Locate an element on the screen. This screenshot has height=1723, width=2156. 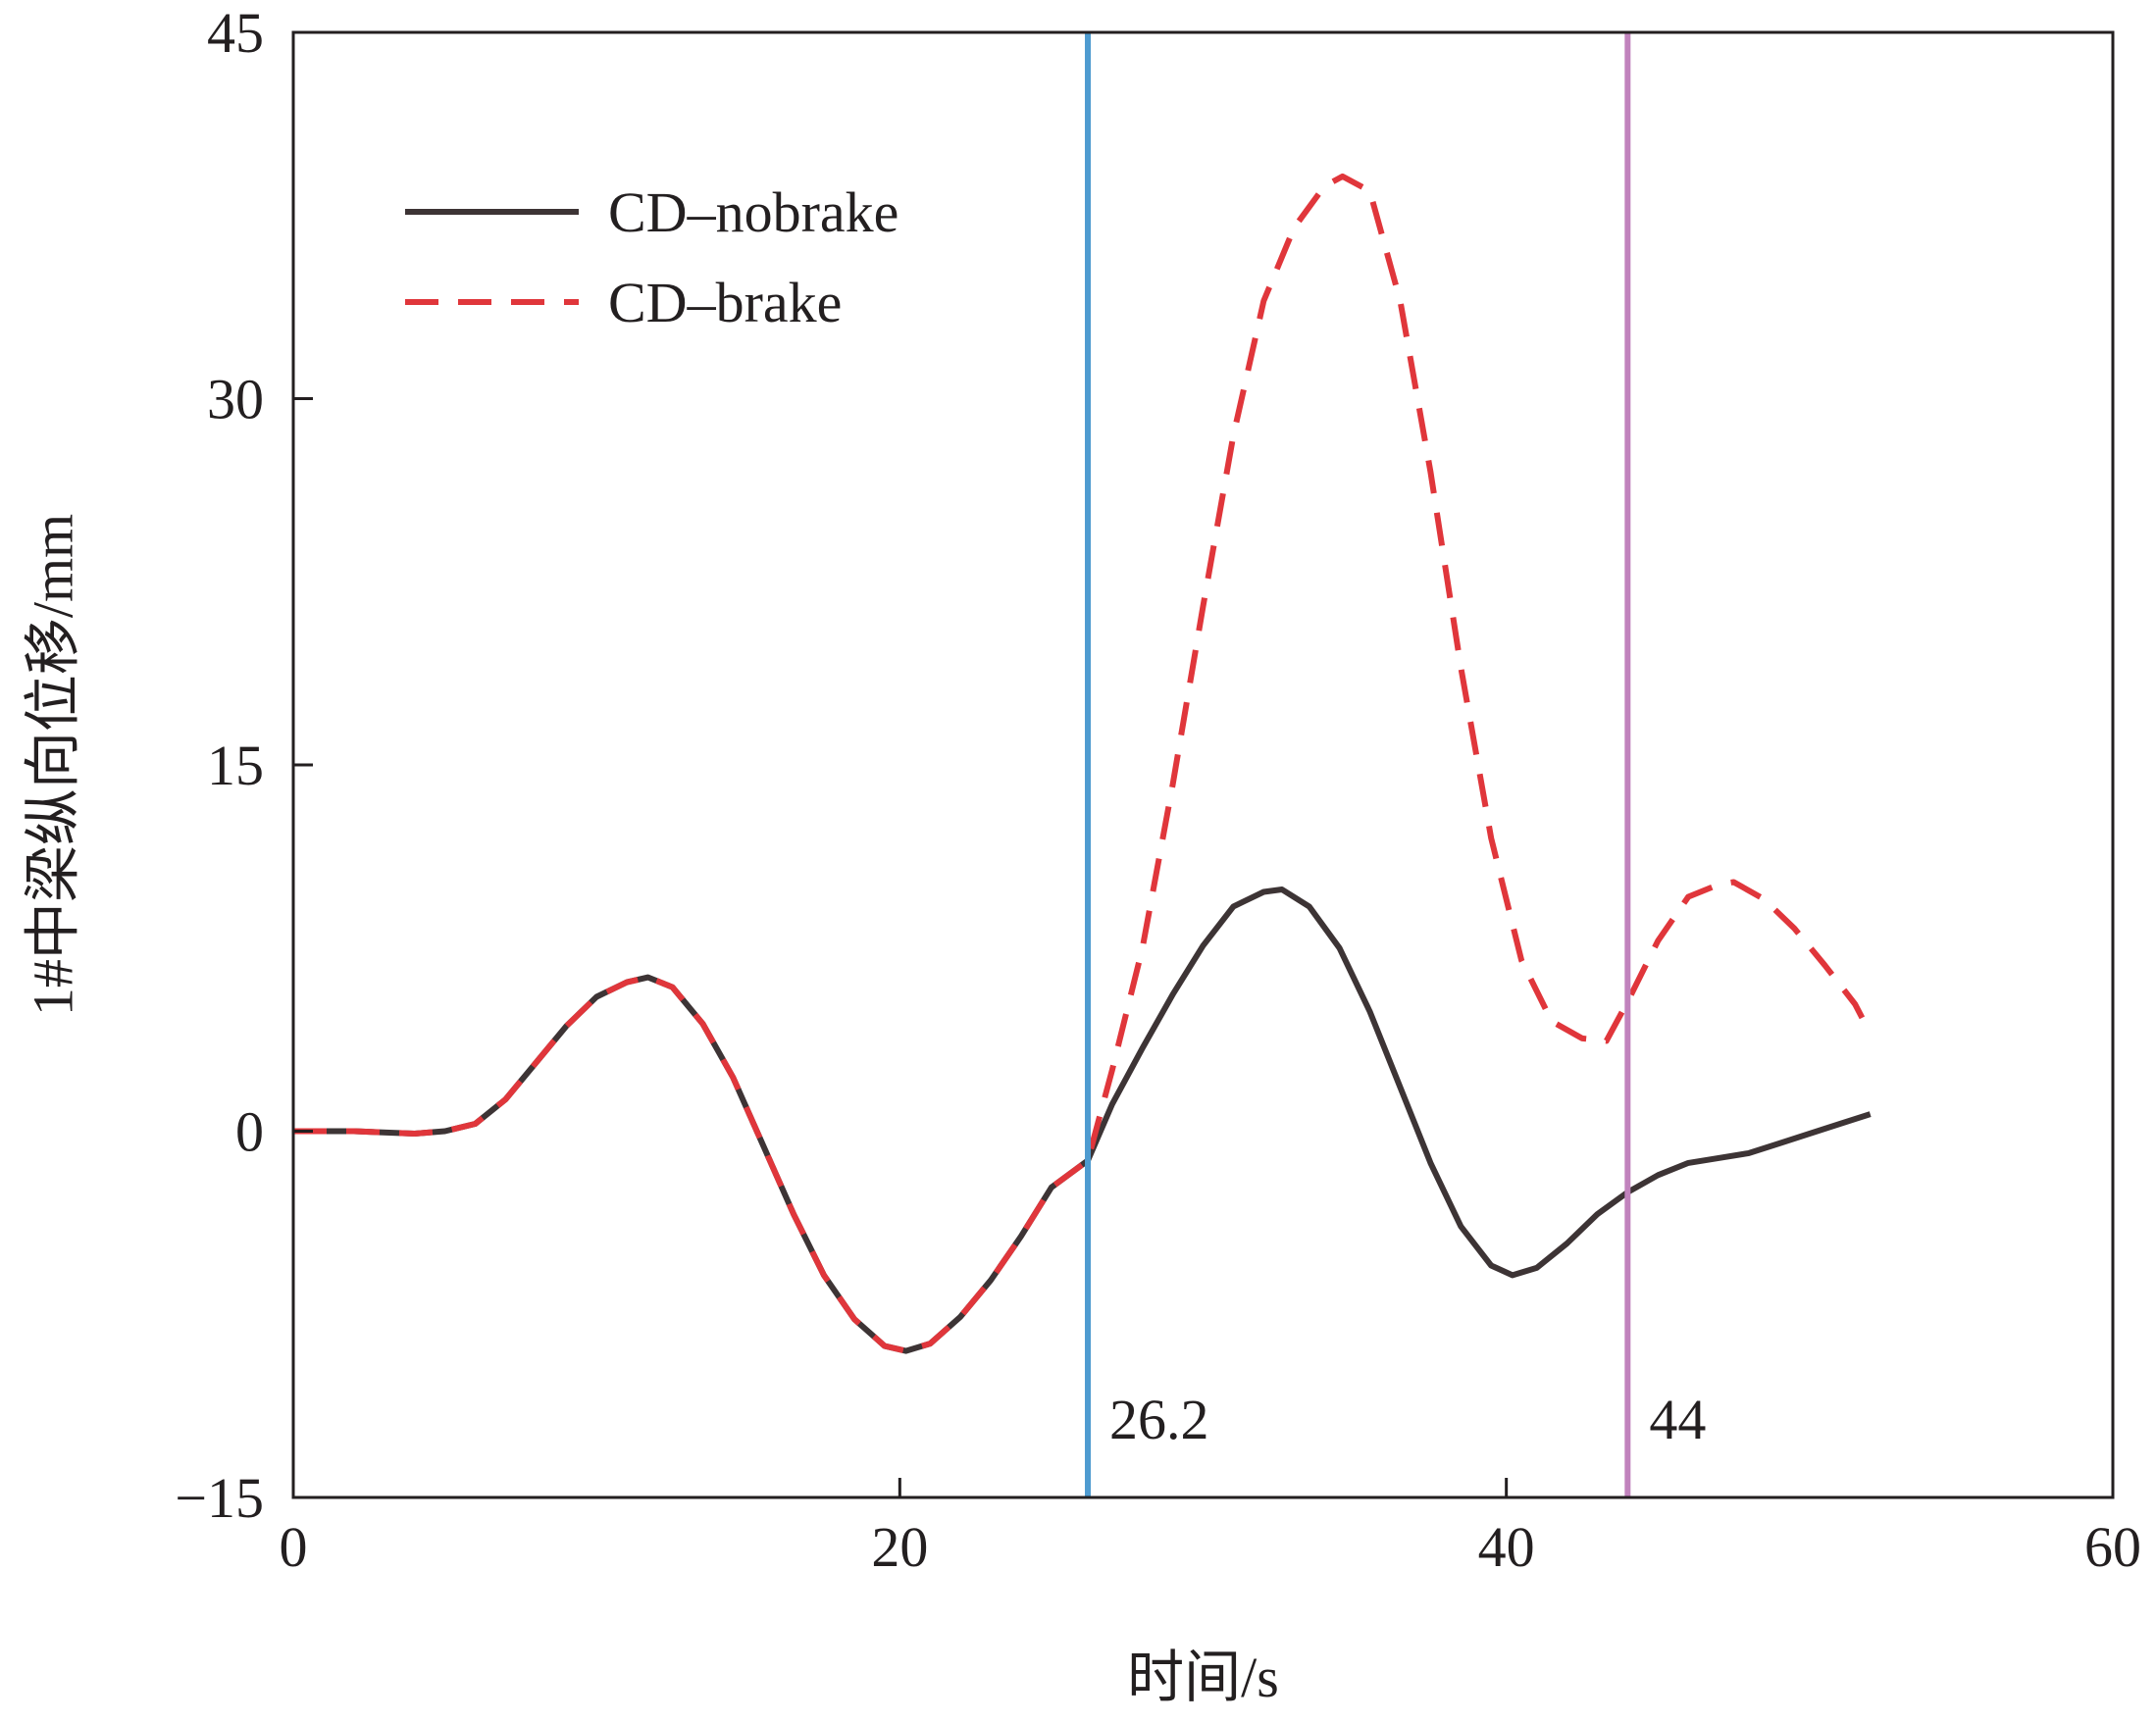
legend: CD–nobrake CD–brake is located at coordinates (651, 257).